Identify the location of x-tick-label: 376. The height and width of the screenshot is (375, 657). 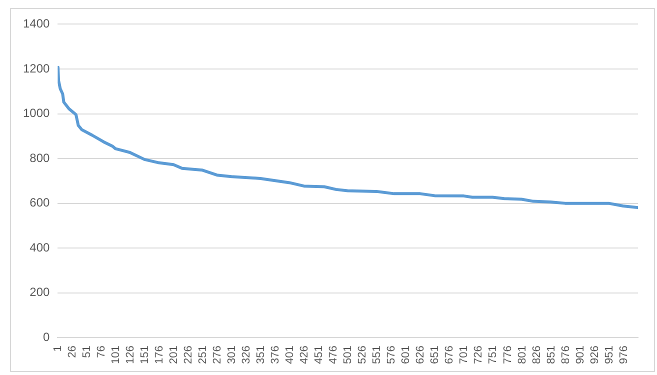
(276, 355).